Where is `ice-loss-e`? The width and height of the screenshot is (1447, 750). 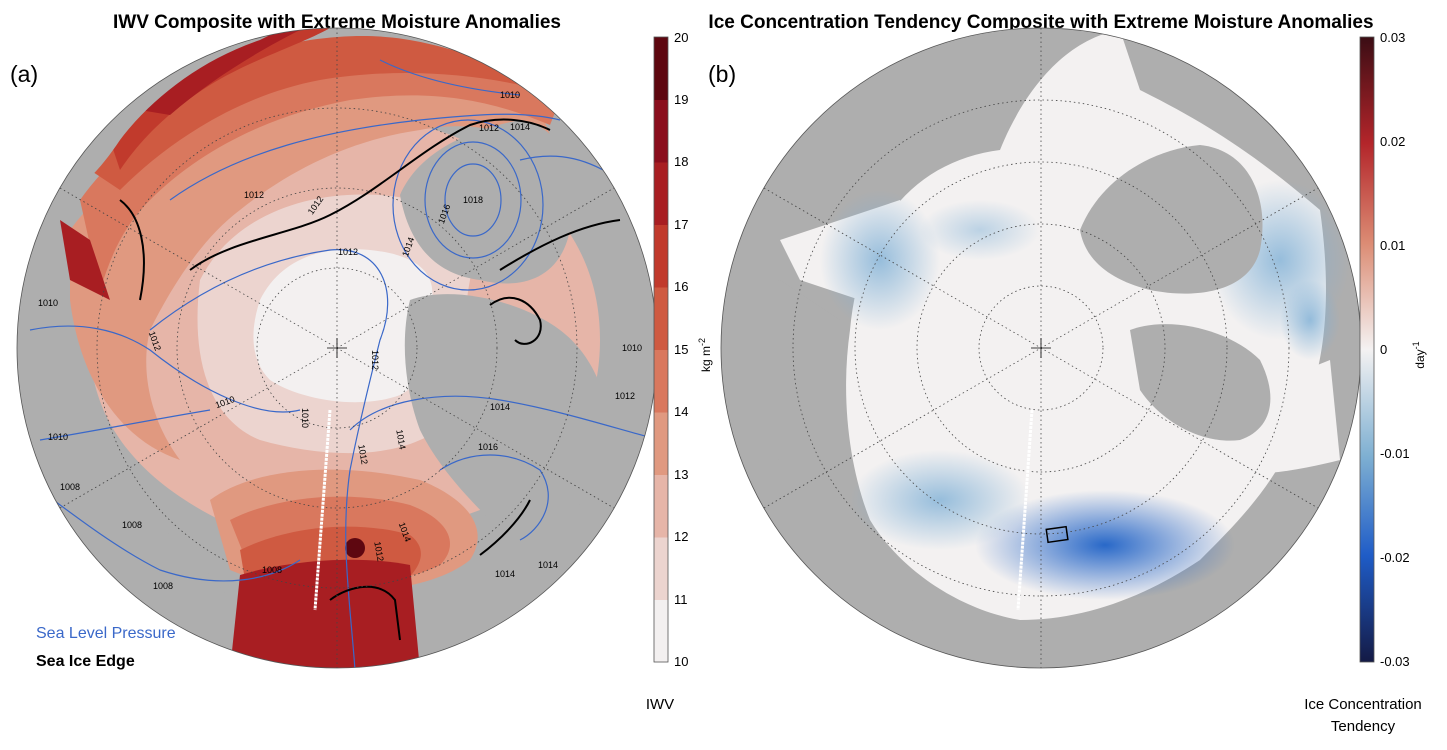 ice-loss-e is located at coordinates (1310, 320).